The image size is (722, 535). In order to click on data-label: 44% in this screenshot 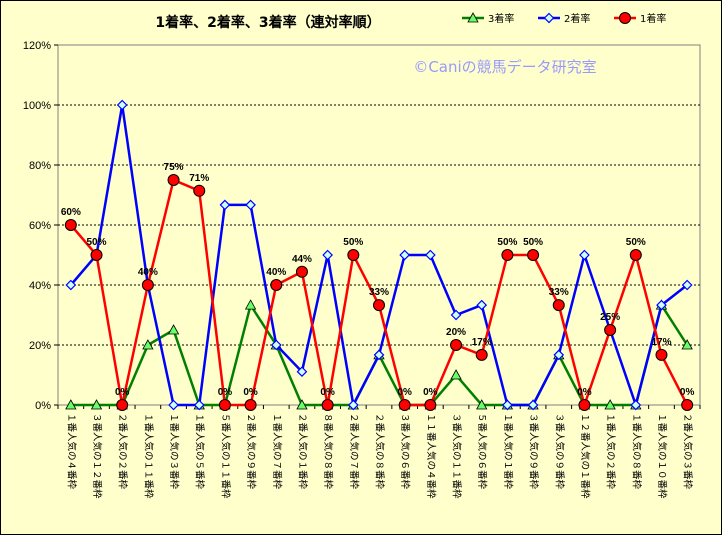, I will do `click(302, 259)`.